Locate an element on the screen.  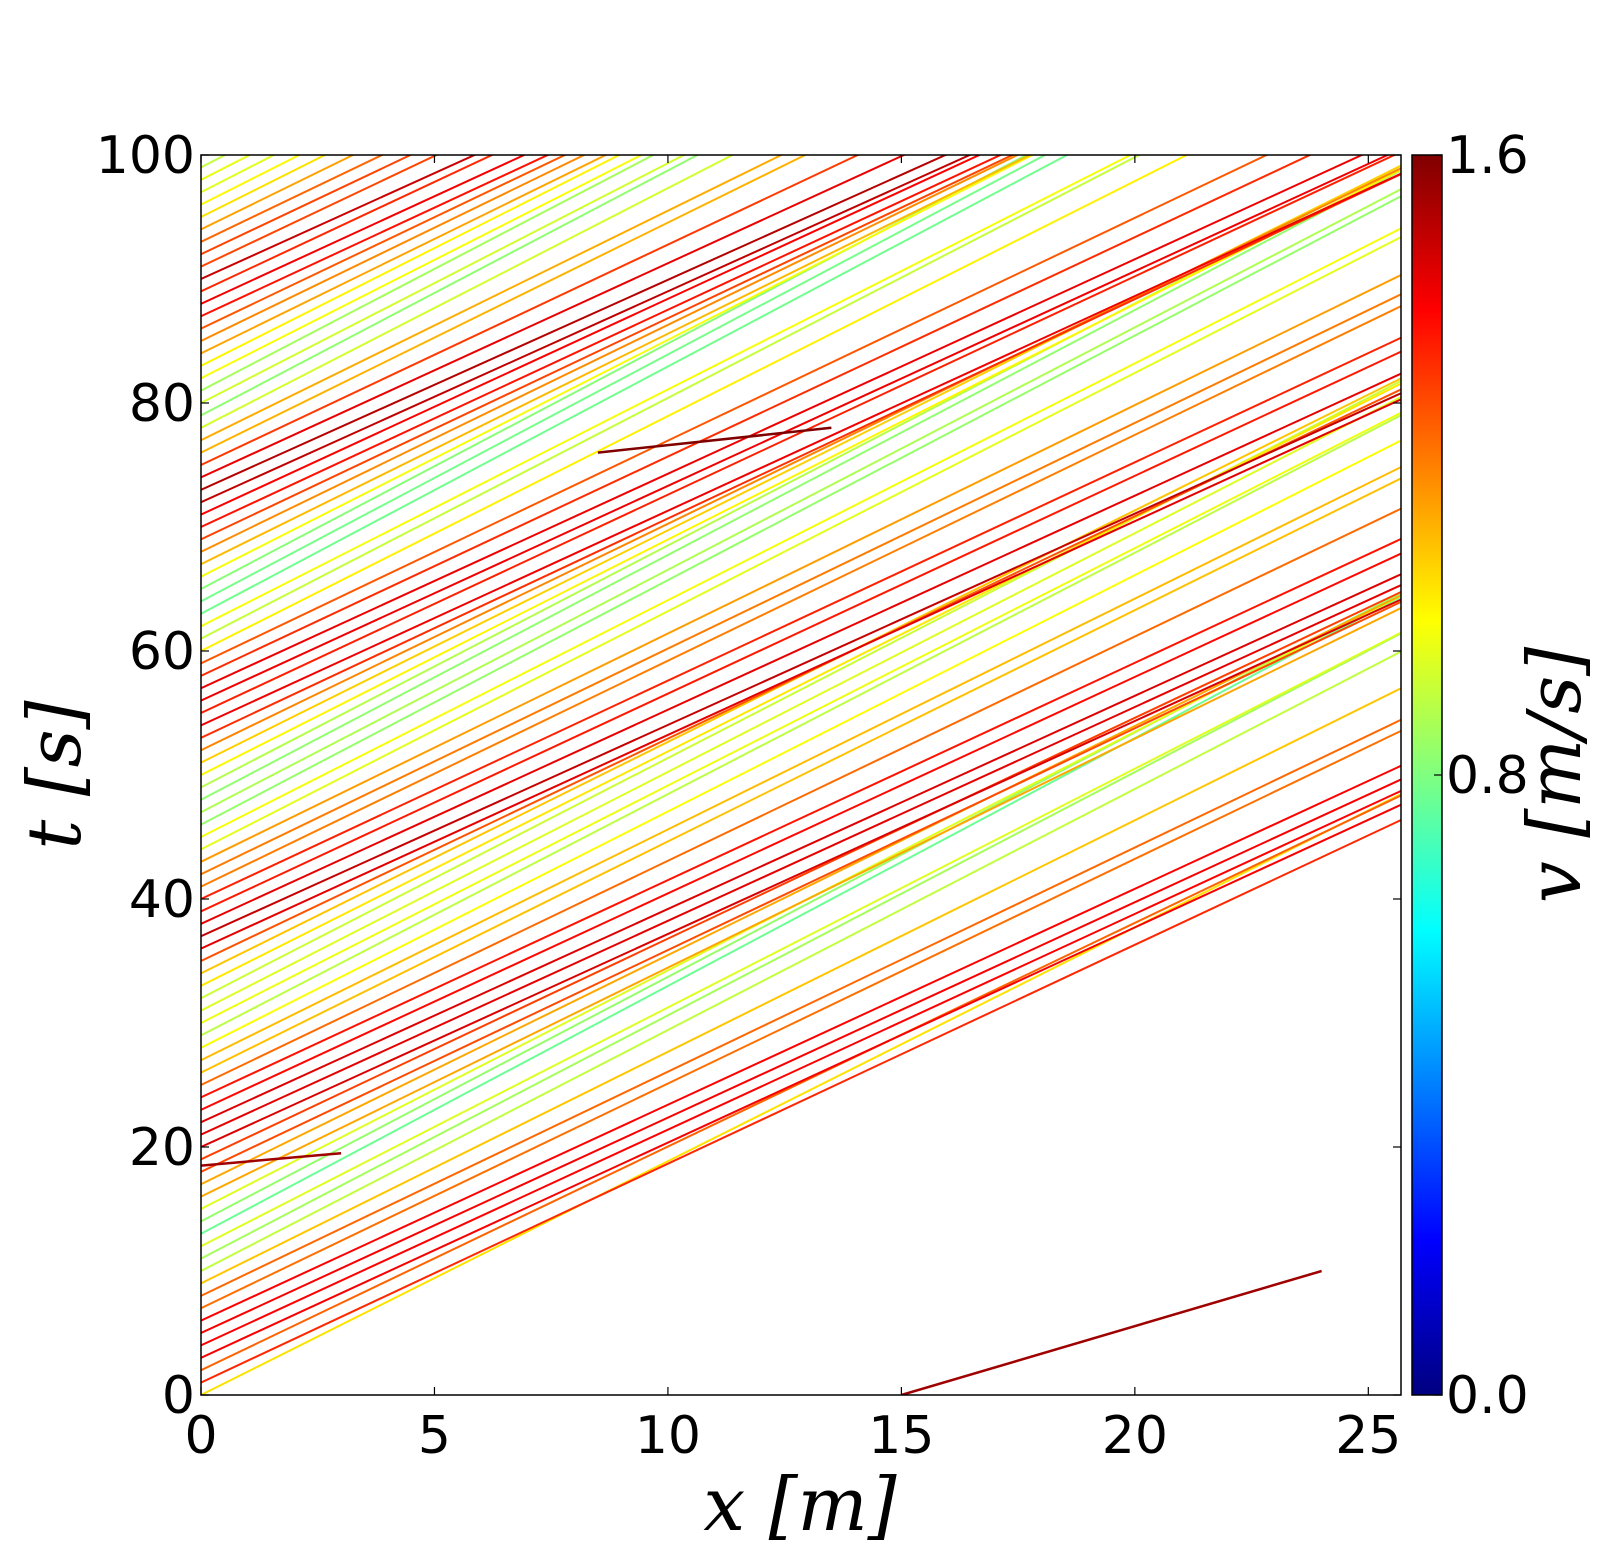
y-tick-label: 20 is located at coordinates (162, 1148).